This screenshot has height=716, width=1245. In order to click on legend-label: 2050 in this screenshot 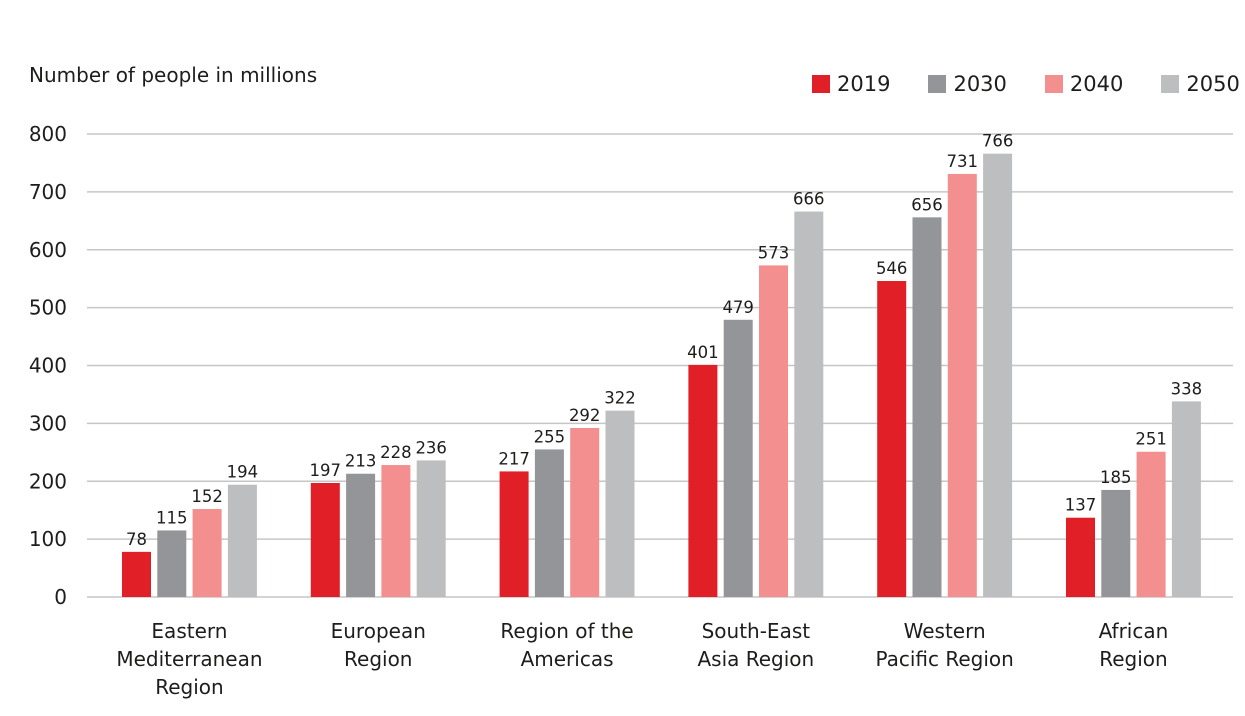, I will do `click(1213, 84)`.